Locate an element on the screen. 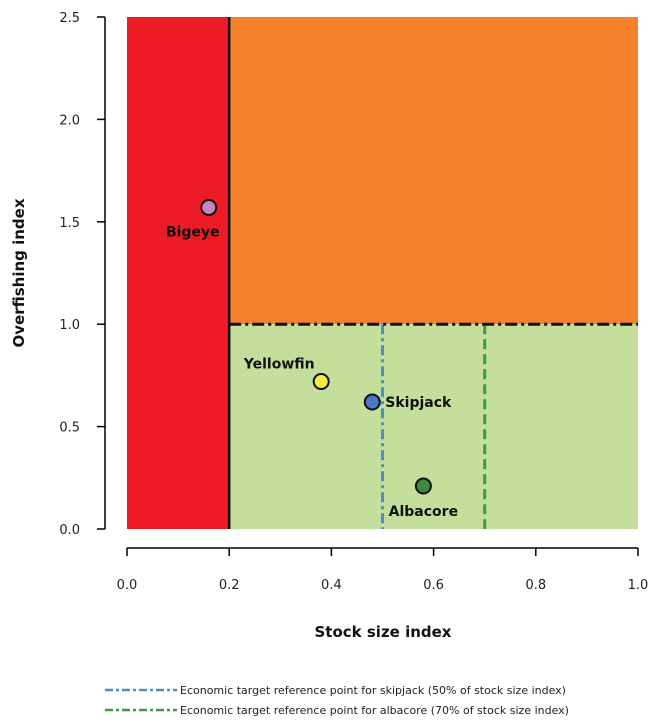  y-tick-label: 1.0 is located at coordinates (69, 325).